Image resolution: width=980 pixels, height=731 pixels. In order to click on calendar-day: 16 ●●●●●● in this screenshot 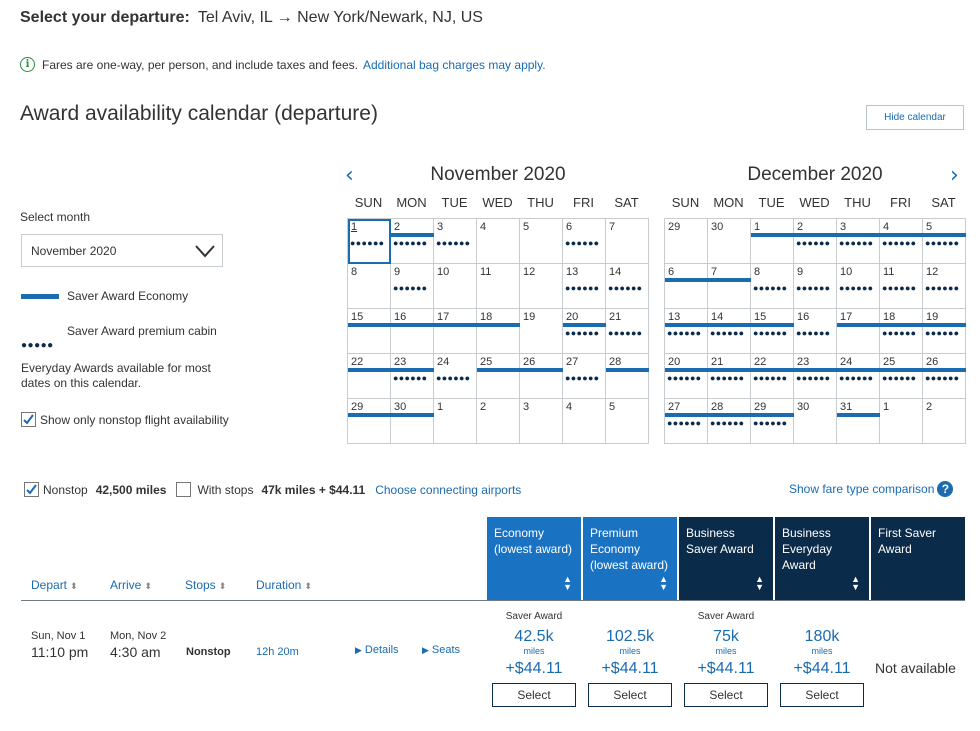, I will do `click(815, 331)`.